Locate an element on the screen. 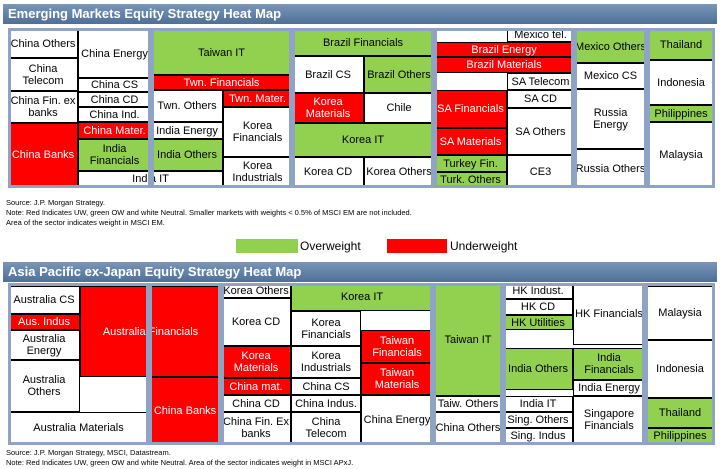 The width and height of the screenshot is (720, 469). ap-cell-philippines: Philippines is located at coordinates (680, 436).